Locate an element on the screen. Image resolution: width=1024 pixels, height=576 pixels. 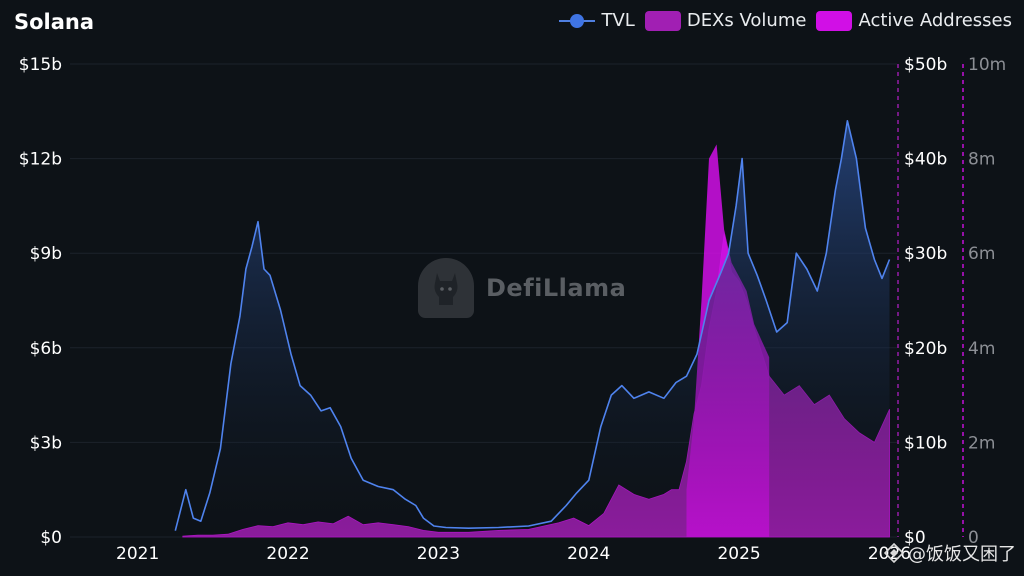
author-mark: @饭饭又困了 is located at coordinates (950, 553).